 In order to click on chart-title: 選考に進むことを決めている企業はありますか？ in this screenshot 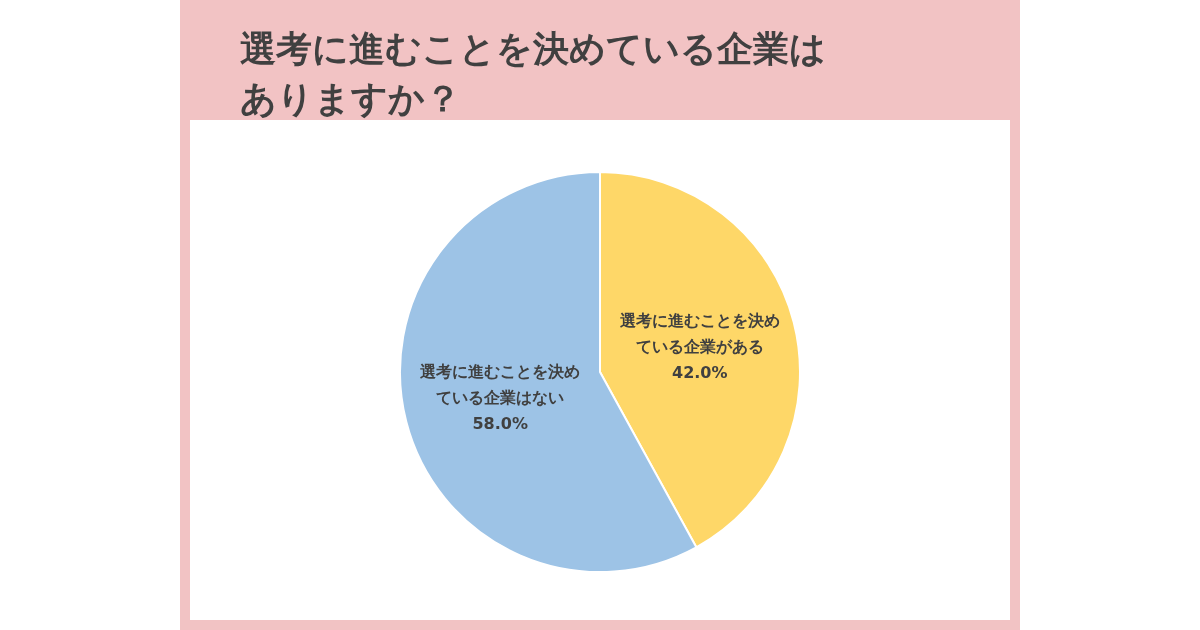, I will do `click(533, 73)`.